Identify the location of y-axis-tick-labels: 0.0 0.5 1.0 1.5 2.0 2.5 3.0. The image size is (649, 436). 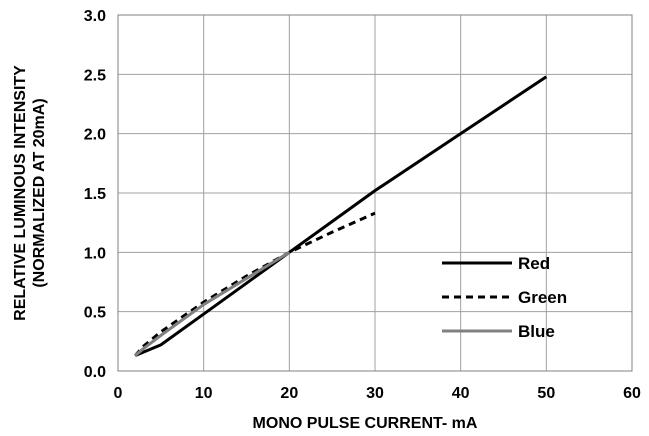
(95, 194).